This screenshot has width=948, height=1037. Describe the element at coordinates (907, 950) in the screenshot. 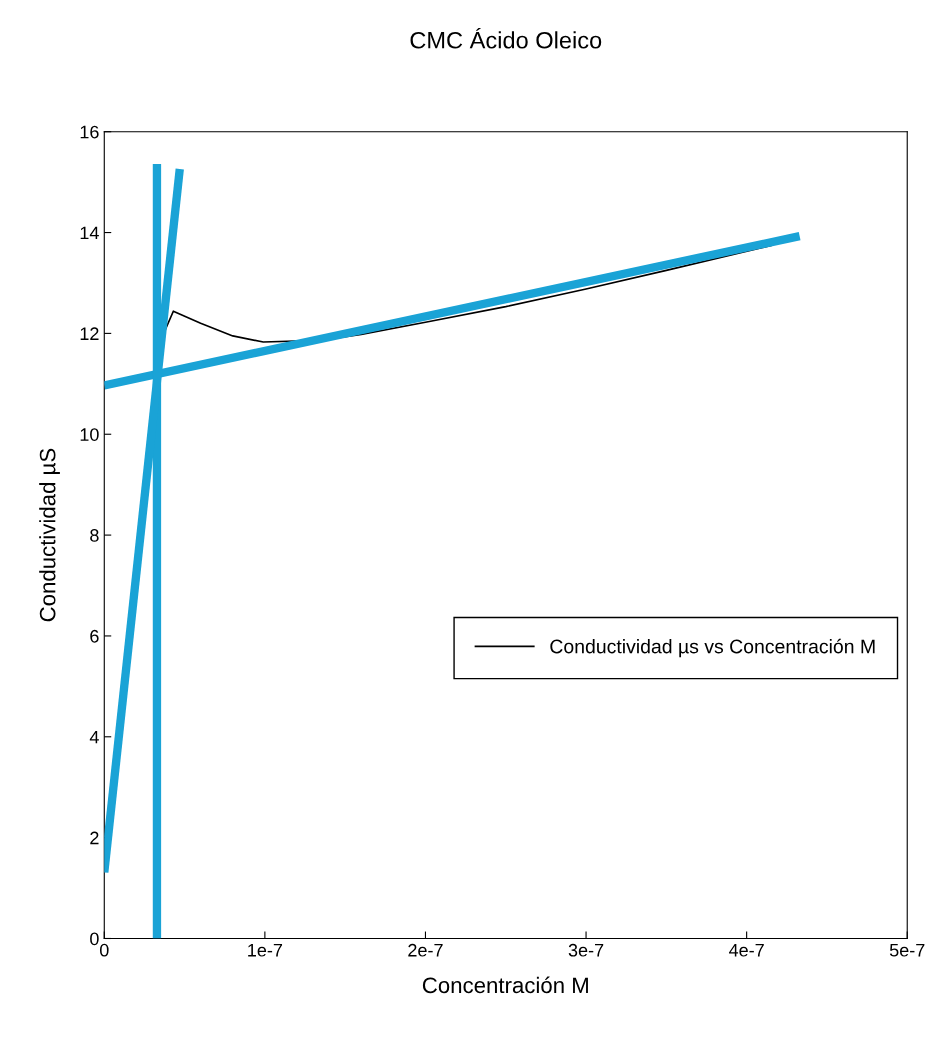

I see `x-tick-label: 5e-7` at that location.